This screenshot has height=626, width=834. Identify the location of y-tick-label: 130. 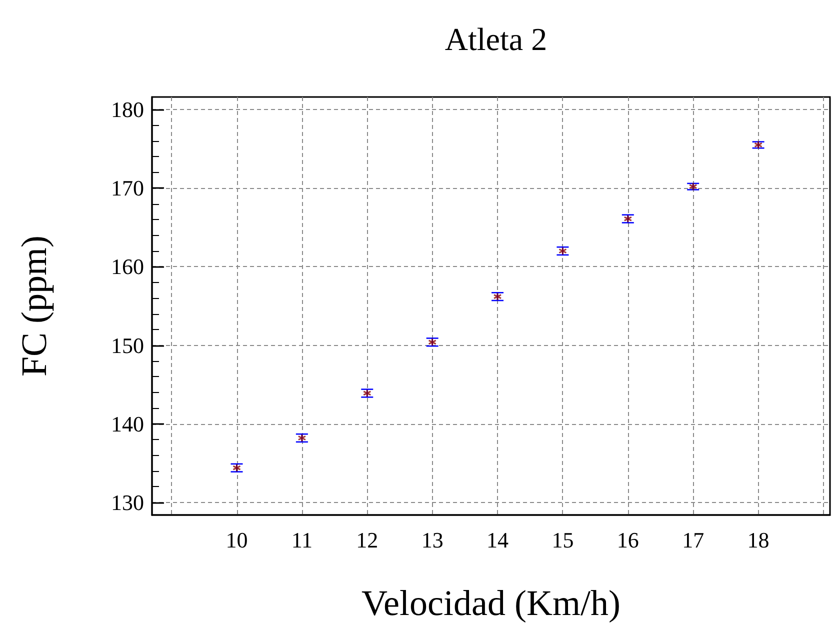
(127, 502).